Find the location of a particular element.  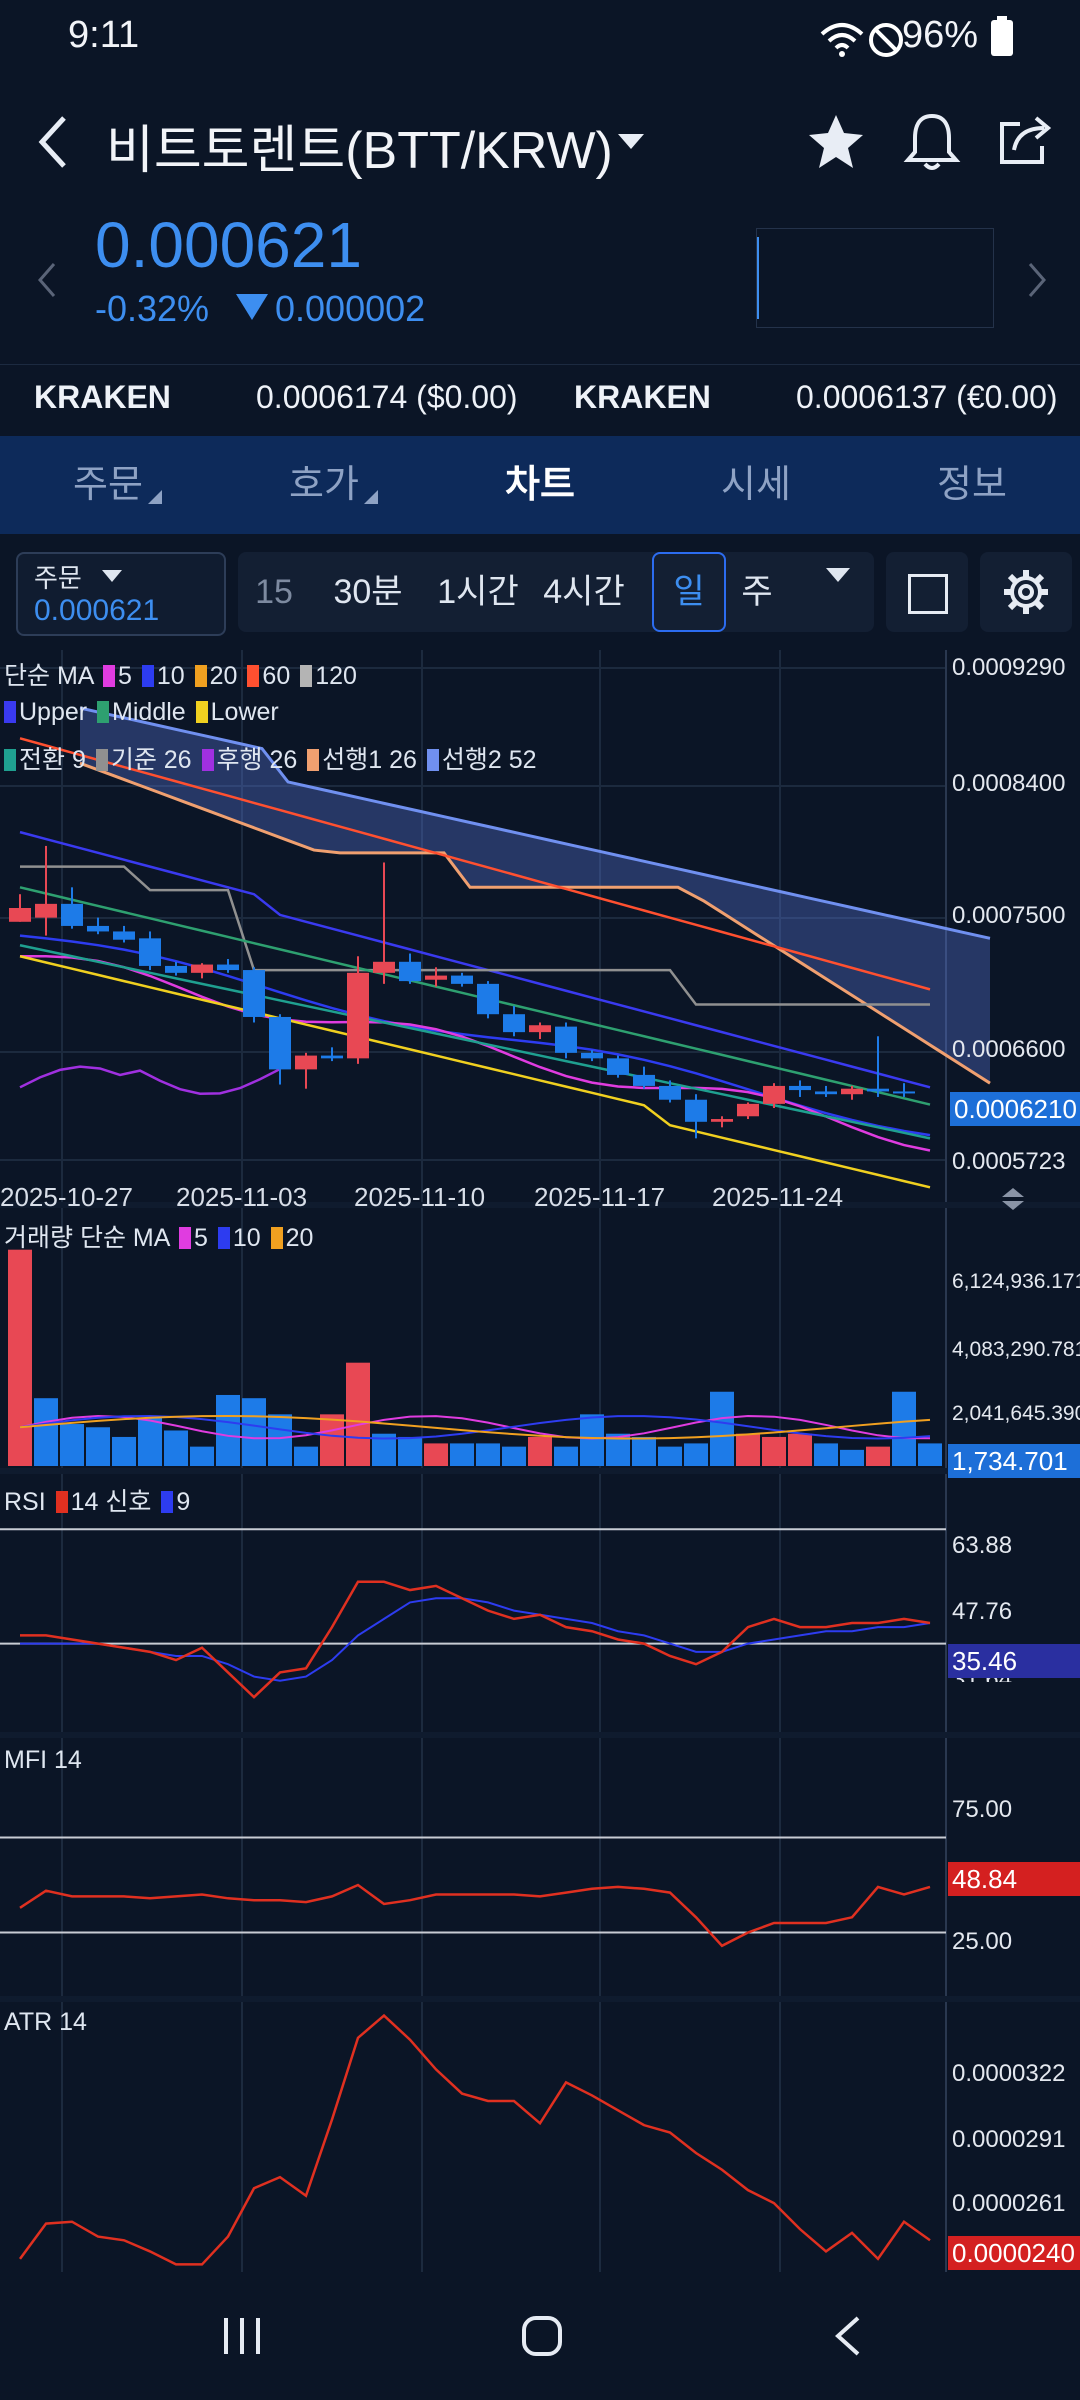

order-price: 0.000621 is located at coordinates (97, 610).